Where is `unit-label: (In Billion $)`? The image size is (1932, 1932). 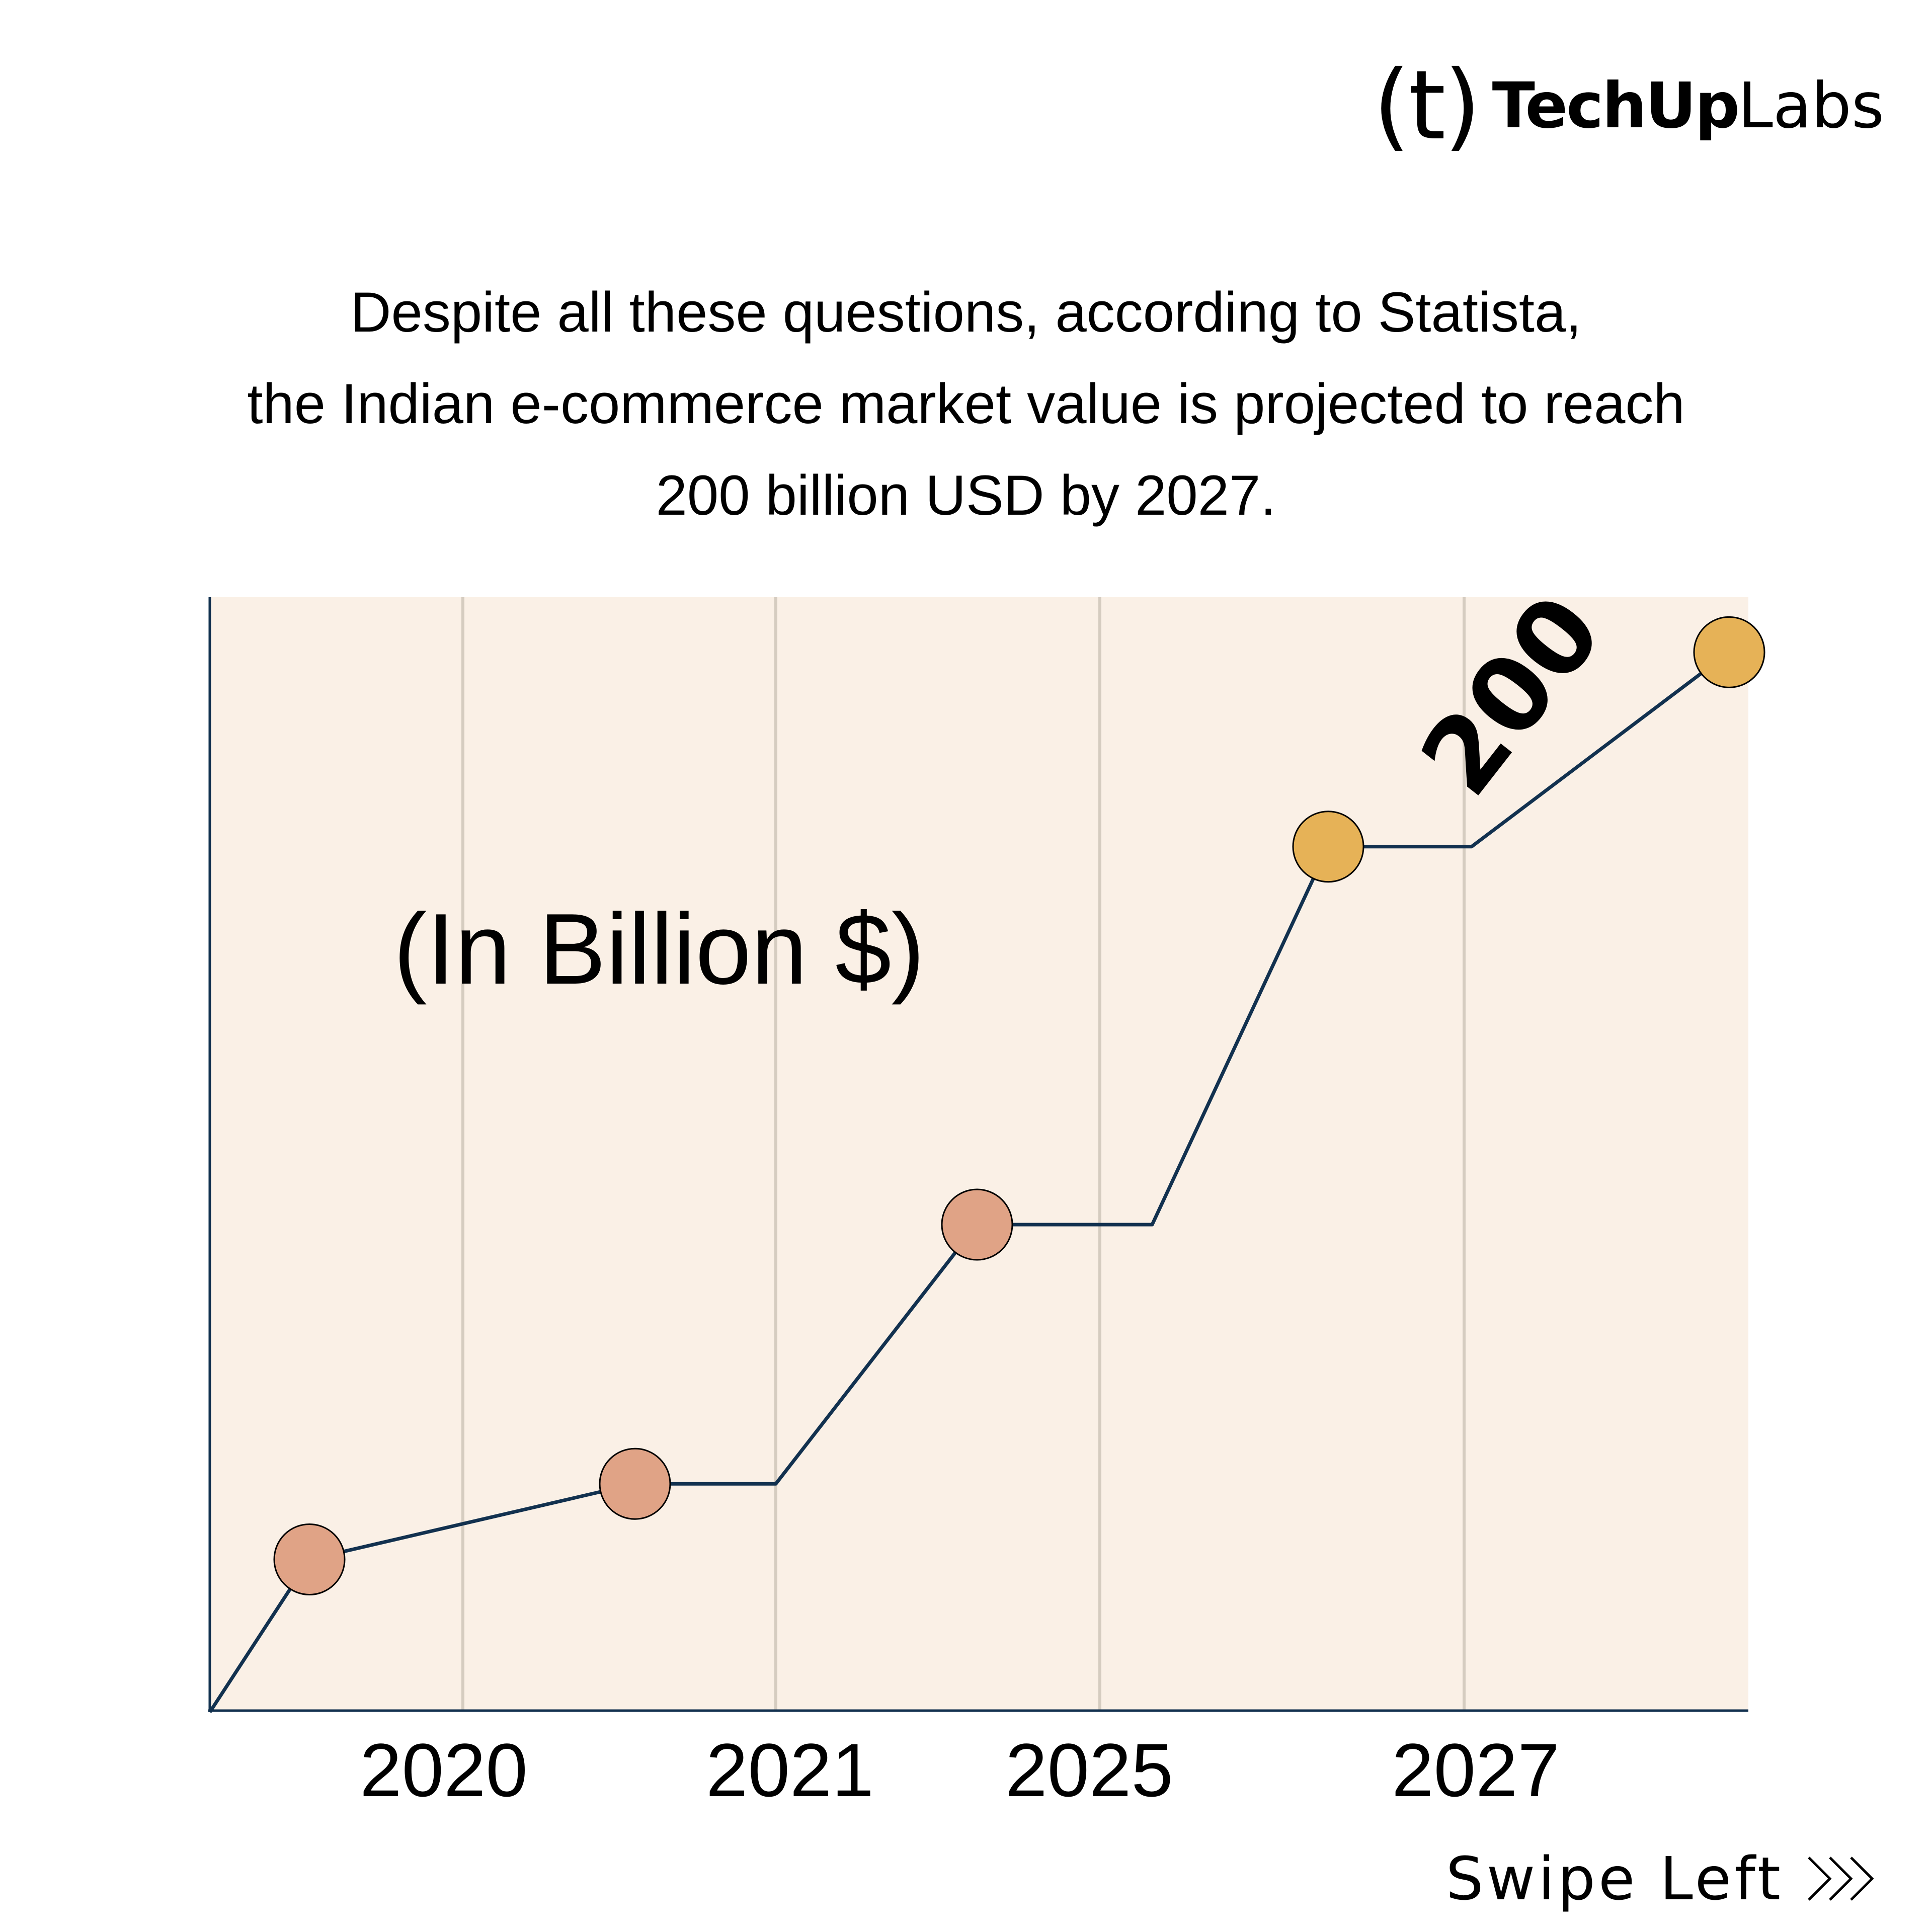
unit-label: (In Billion $) is located at coordinates (659, 949).